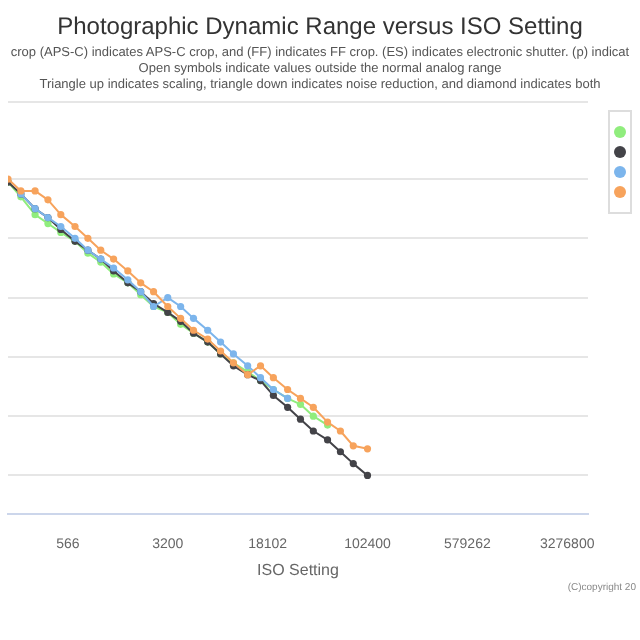 This screenshot has width=640, height=640. I want to click on chart-title: Photographic Dynamic Range versus ISO Setting, so click(320, 25).